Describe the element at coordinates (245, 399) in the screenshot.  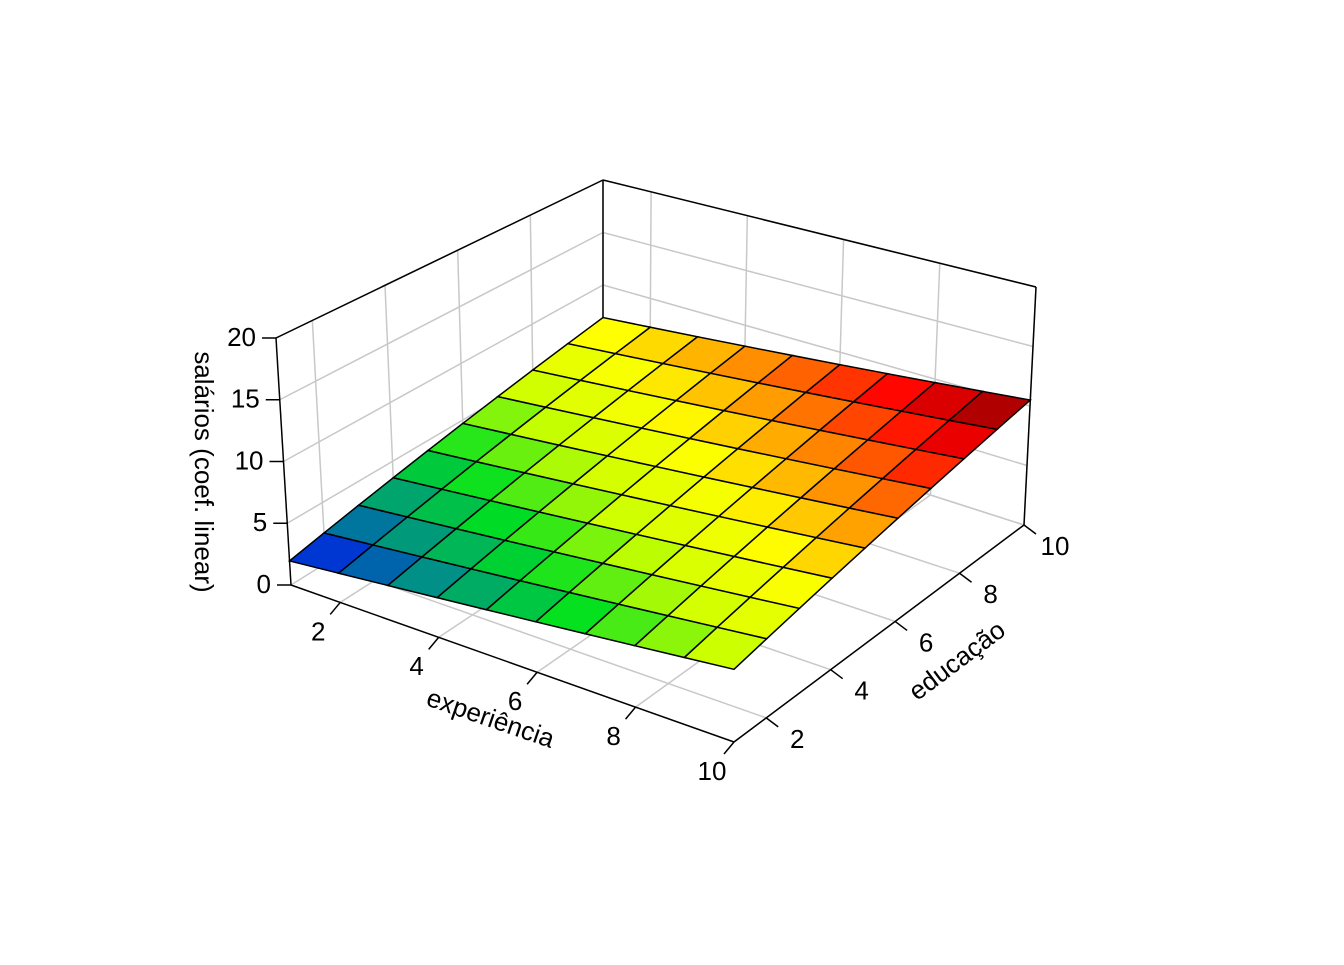
I see `z-tick-label: 15` at that location.